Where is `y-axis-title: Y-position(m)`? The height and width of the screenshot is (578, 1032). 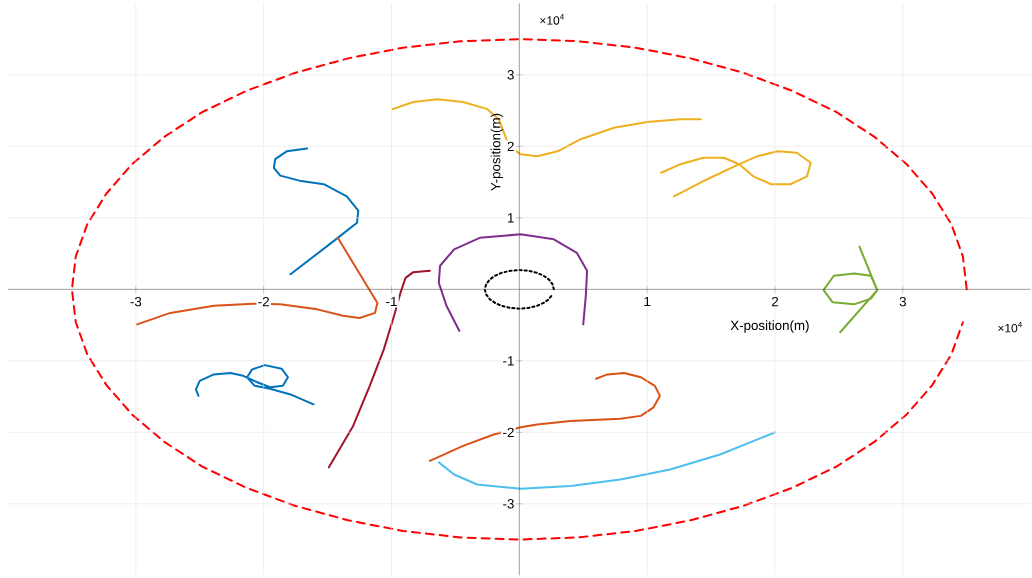 y-axis-title: Y-position(m) is located at coordinates (497, 152).